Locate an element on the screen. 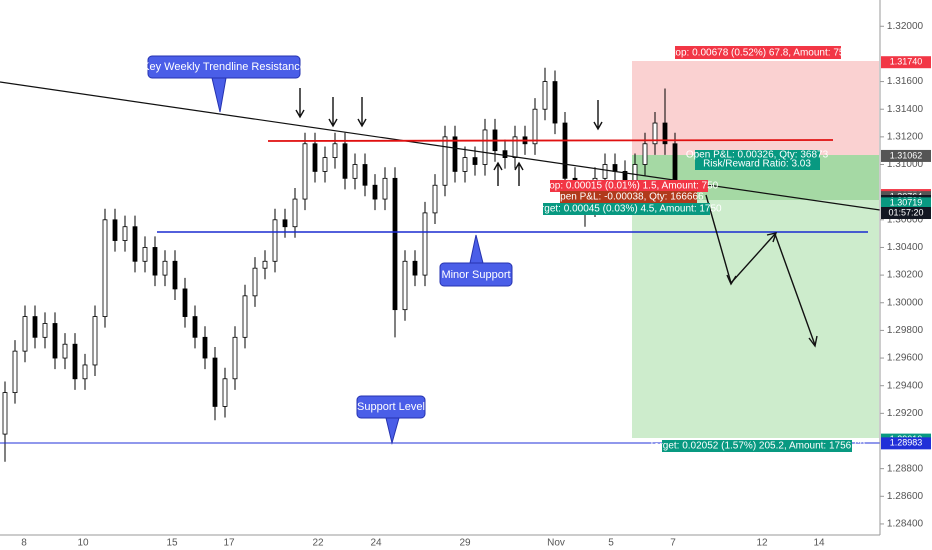 Image resolution: width=932 pixels, height=550 pixels. y-tick-label: 1.29200 is located at coordinates (905, 413).